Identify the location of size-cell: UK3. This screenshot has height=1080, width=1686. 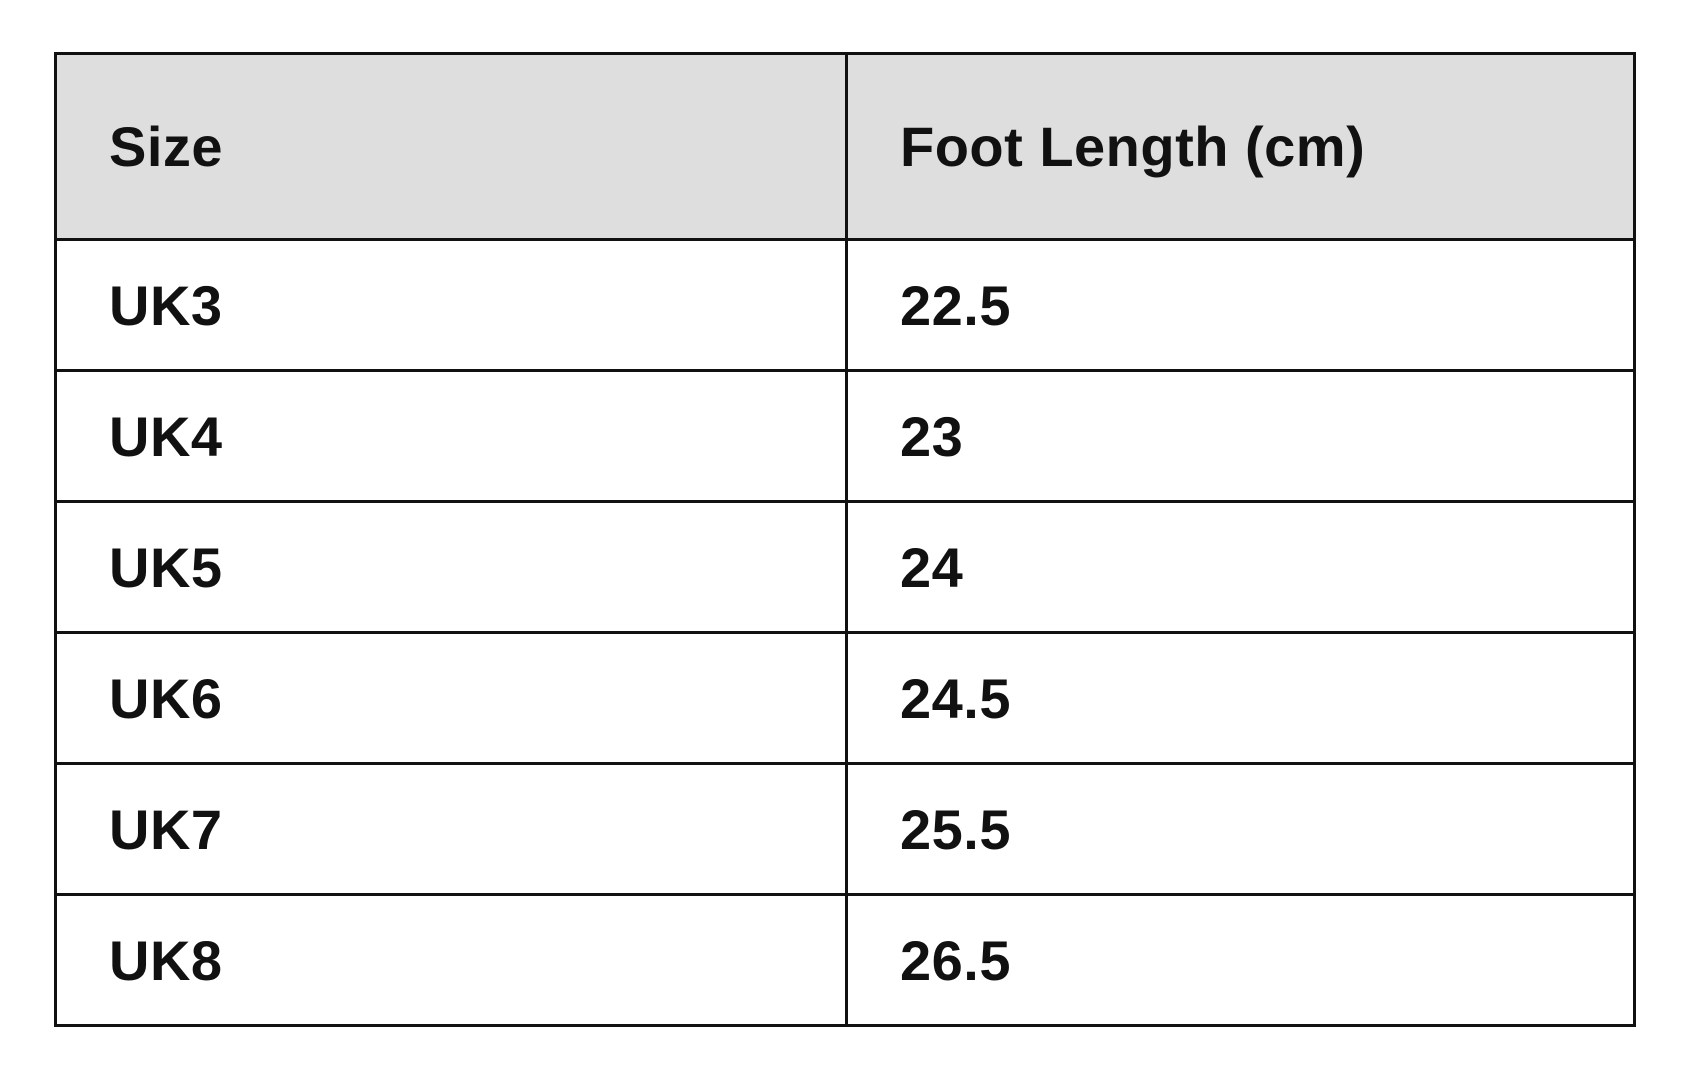
(451, 305).